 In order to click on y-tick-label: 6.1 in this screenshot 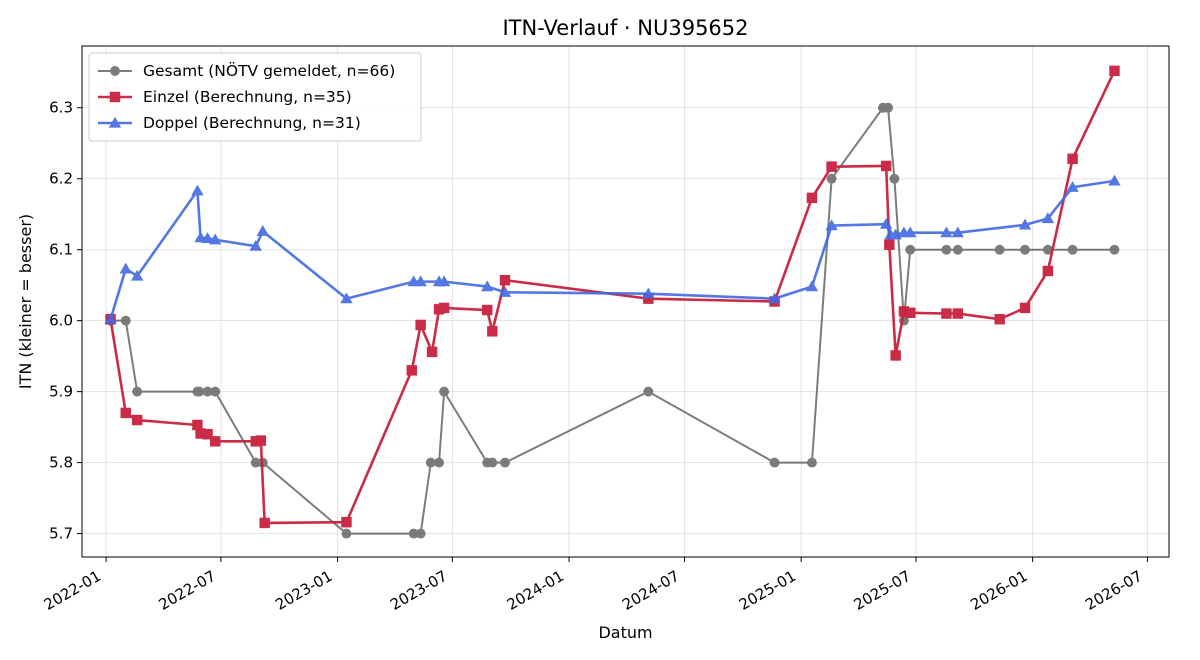, I will do `click(61, 250)`.